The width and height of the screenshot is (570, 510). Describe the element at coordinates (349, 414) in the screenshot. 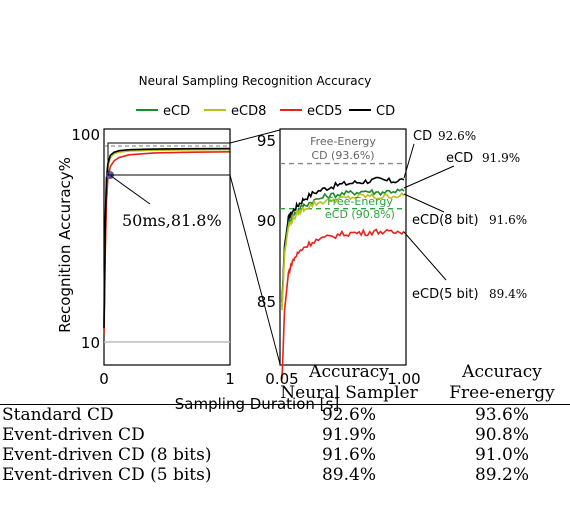

I see `table-cell-neural-sampler: 92.6%` at that location.